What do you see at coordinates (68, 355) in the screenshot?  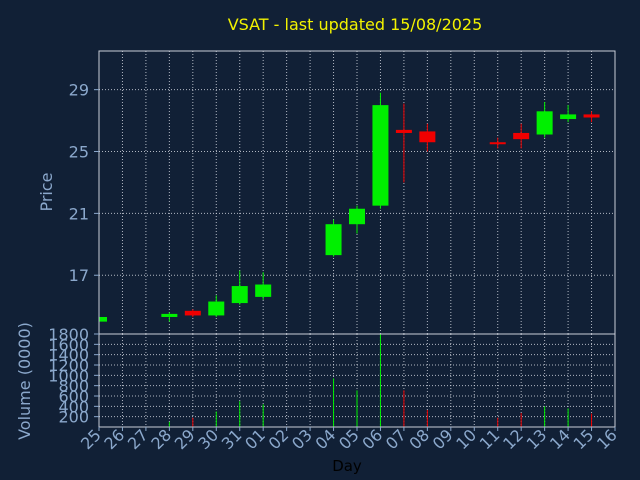 I see `volume-tick-label: 1400` at bounding box center [68, 355].